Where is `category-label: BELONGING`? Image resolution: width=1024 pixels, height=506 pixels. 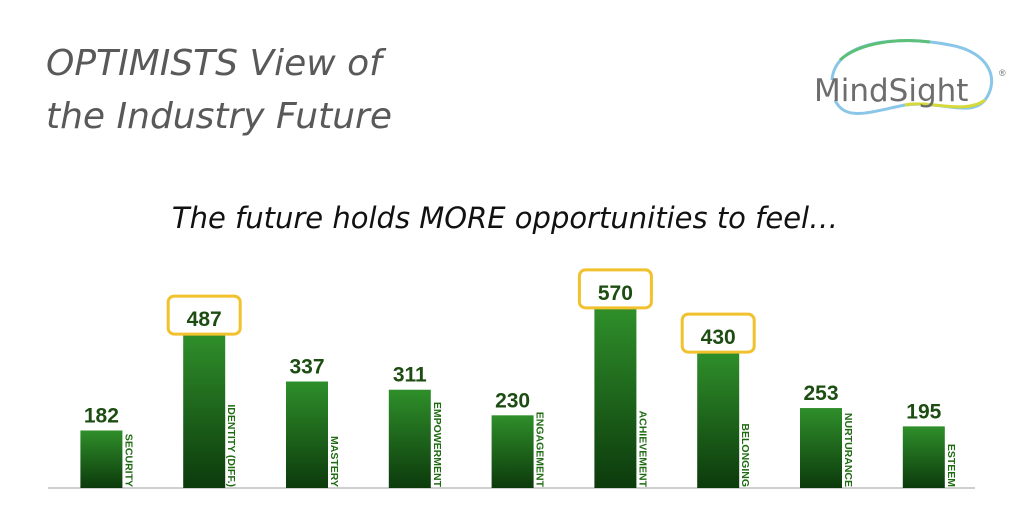
category-label: BELONGING is located at coordinates (745, 455).